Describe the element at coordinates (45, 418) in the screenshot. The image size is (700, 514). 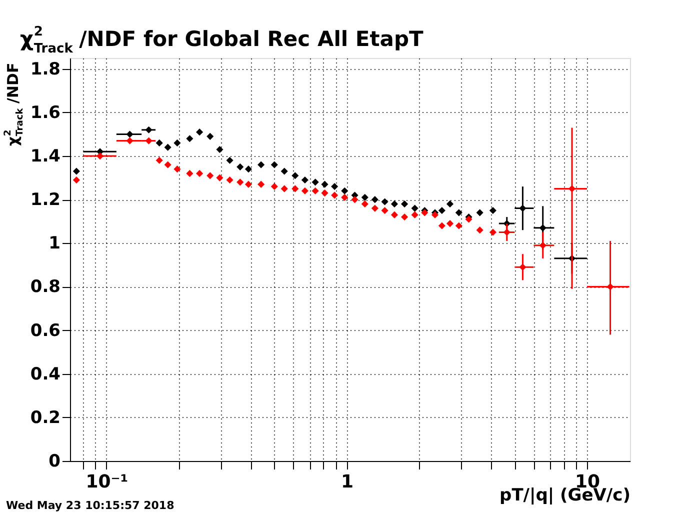
I see `y-tick-label: 0.2` at that location.